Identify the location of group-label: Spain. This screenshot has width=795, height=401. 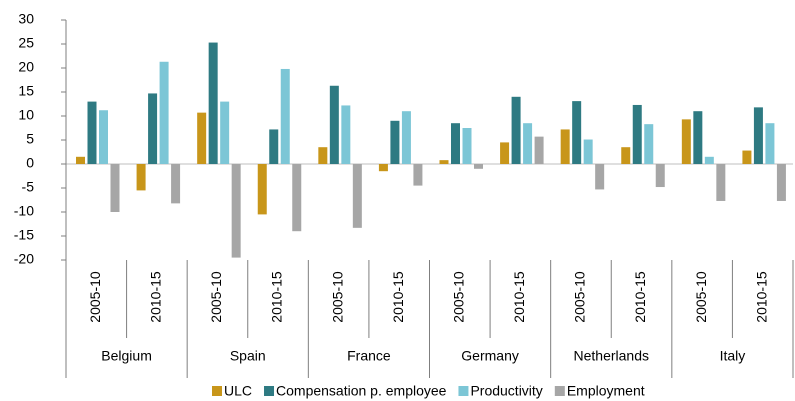
(248, 356).